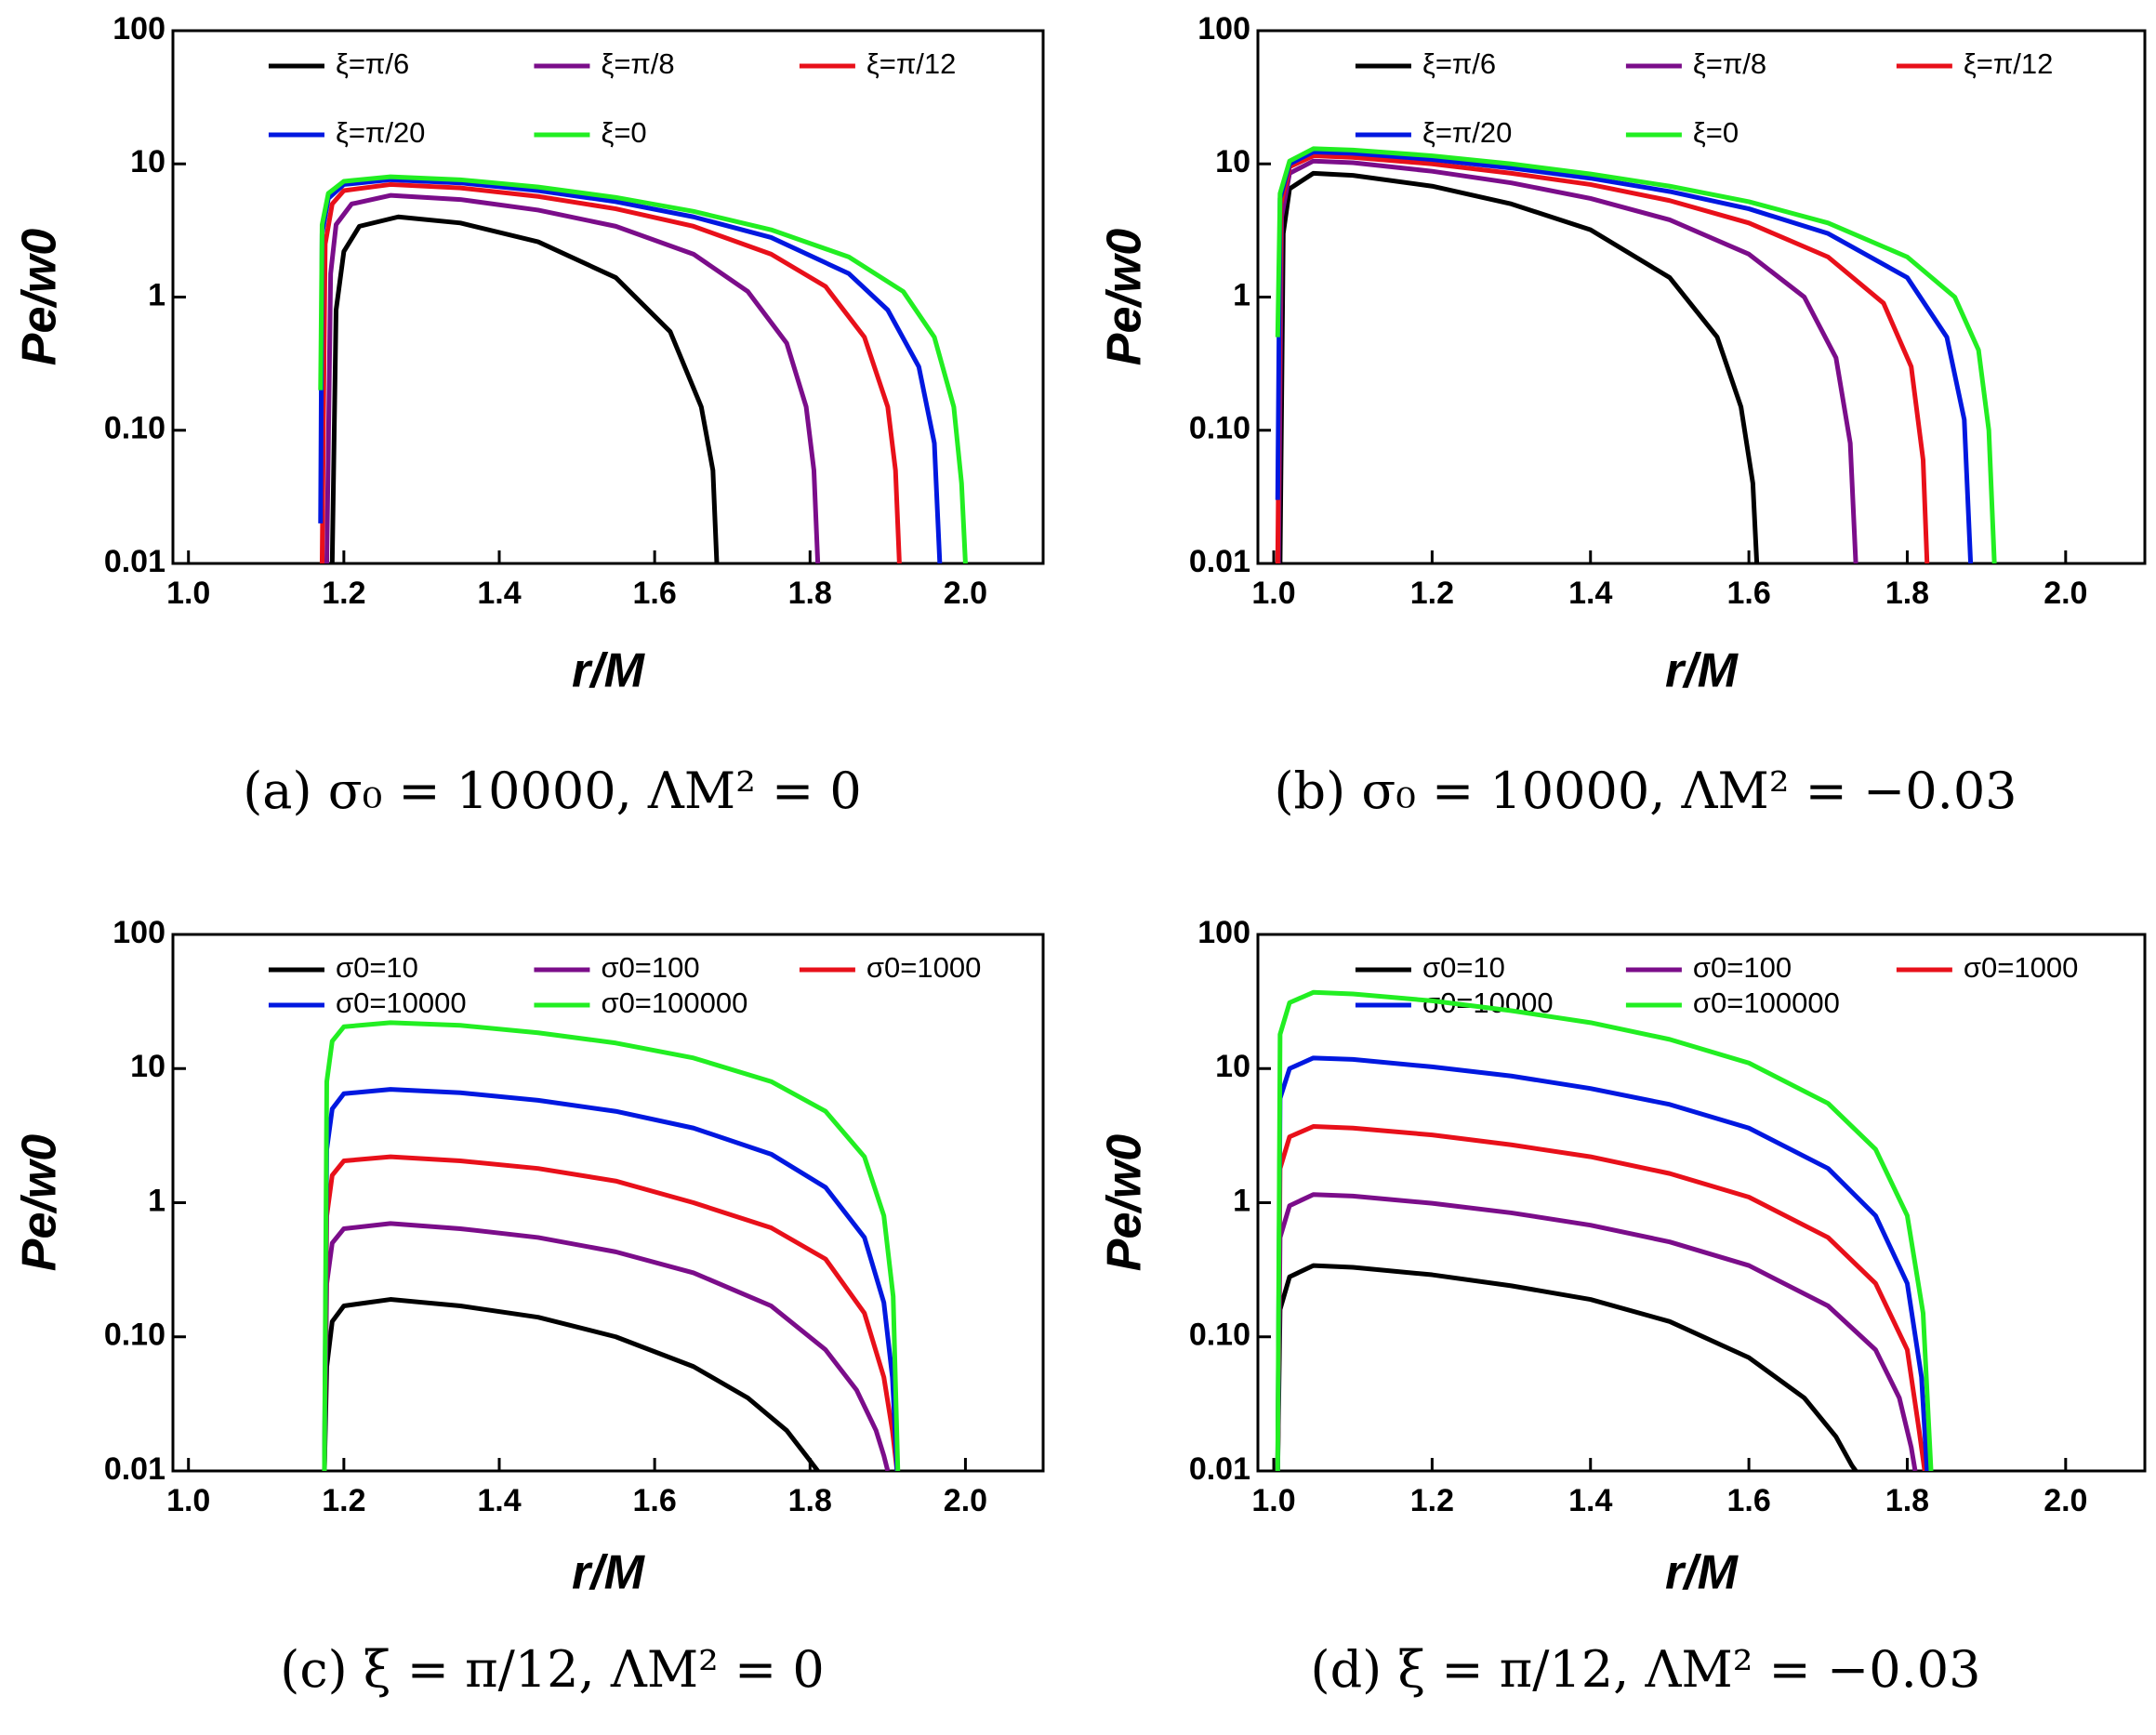 The width and height of the screenshot is (2156, 1735). What do you see at coordinates (552, 1669) in the screenshot?
I see `caption: (c) ξ = π/12, ΛM² = 0` at bounding box center [552, 1669].